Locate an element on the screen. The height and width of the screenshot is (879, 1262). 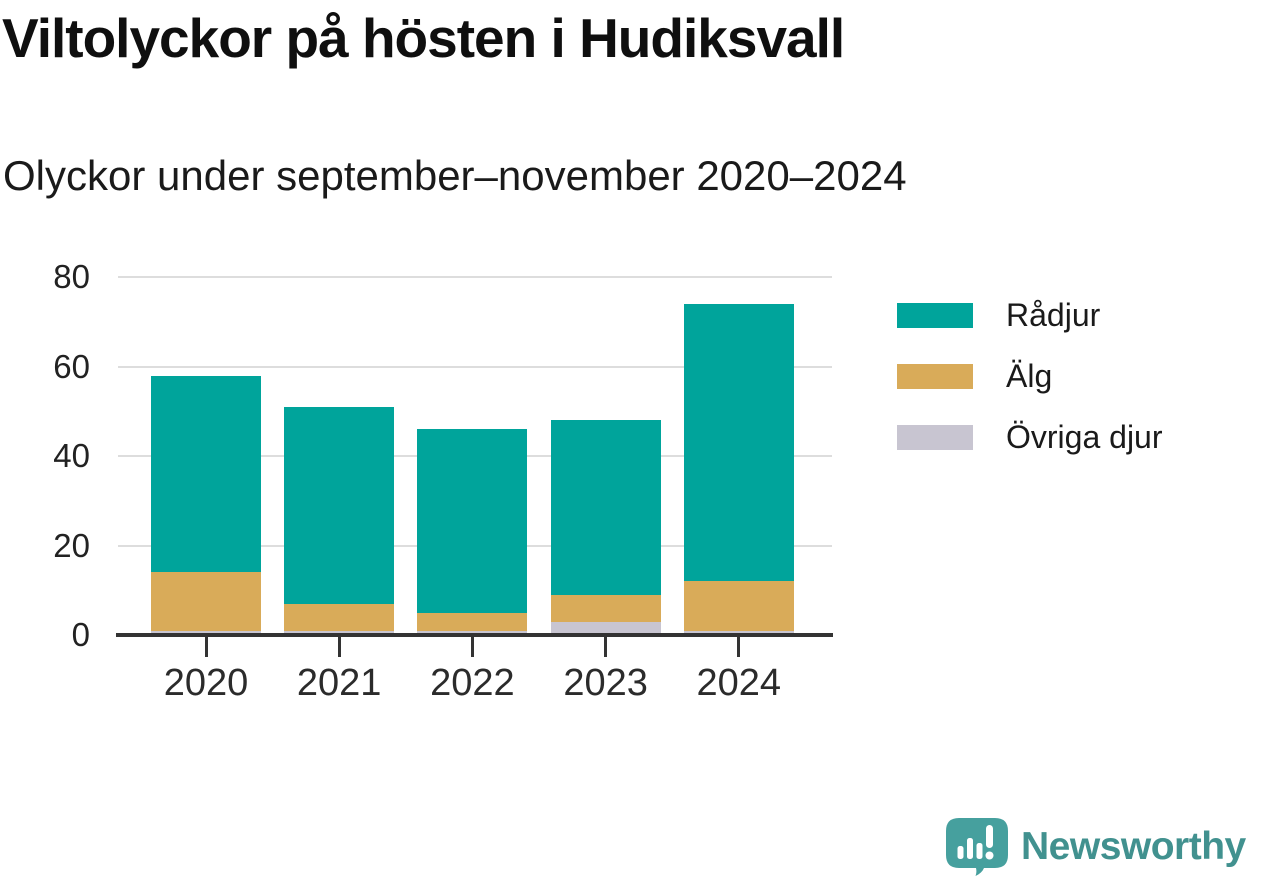
bar-segment-2024-Övriga djur is located at coordinates (738, 632).